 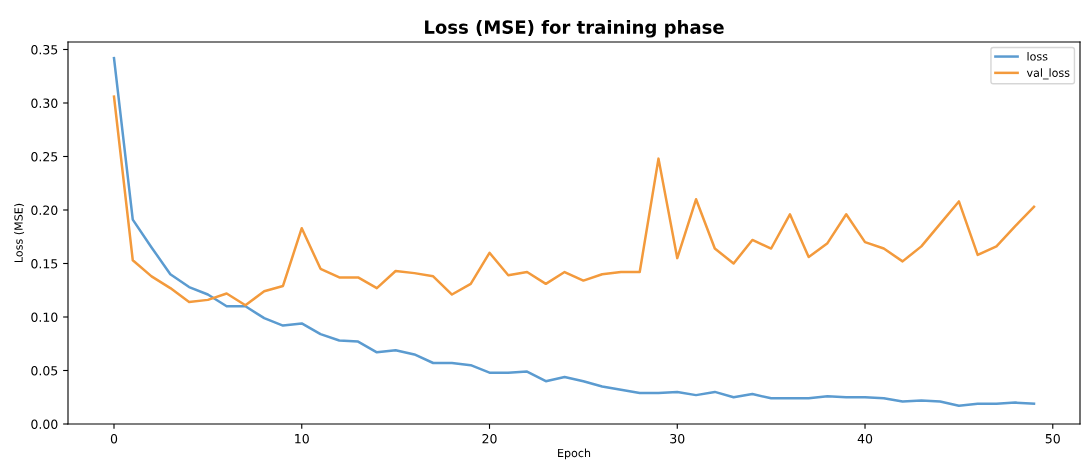 What do you see at coordinates (44, 370) in the screenshot?
I see `y-tick-label: 0.05` at bounding box center [44, 370].